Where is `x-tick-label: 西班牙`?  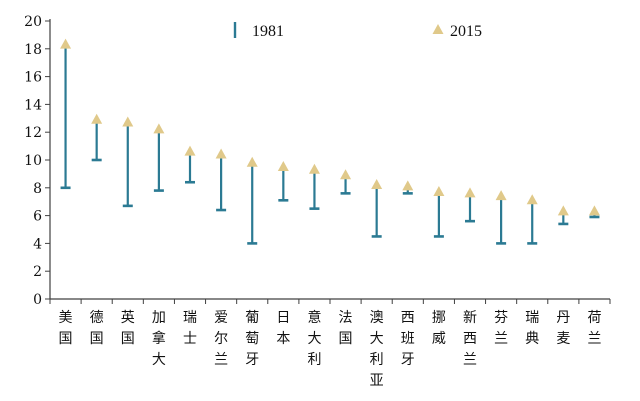
x-tick-label: 西班牙 is located at coordinates (408, 339).